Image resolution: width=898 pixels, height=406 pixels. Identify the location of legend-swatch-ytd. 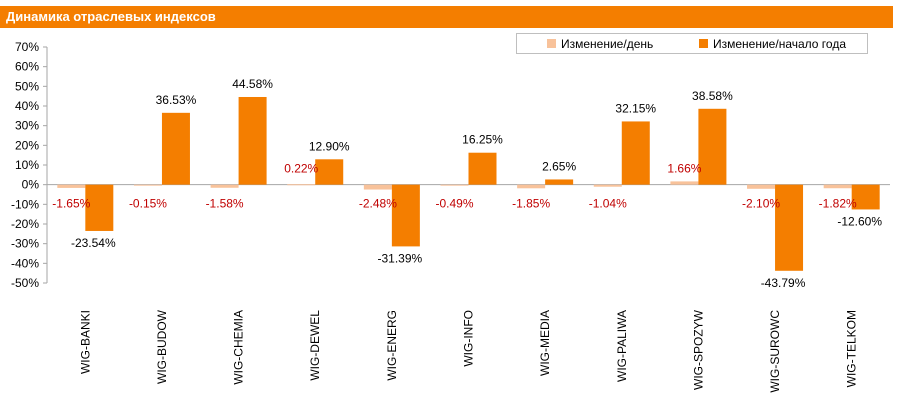
(703, 43).